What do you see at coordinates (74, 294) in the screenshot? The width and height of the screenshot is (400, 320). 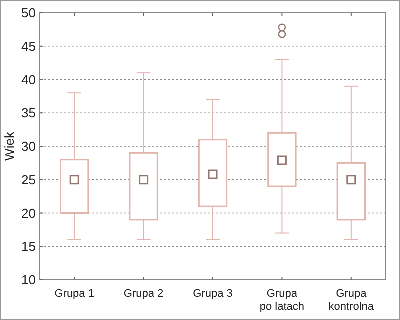 I see `x-tick-label: Grupa 1` at bounding box center [74, 294].